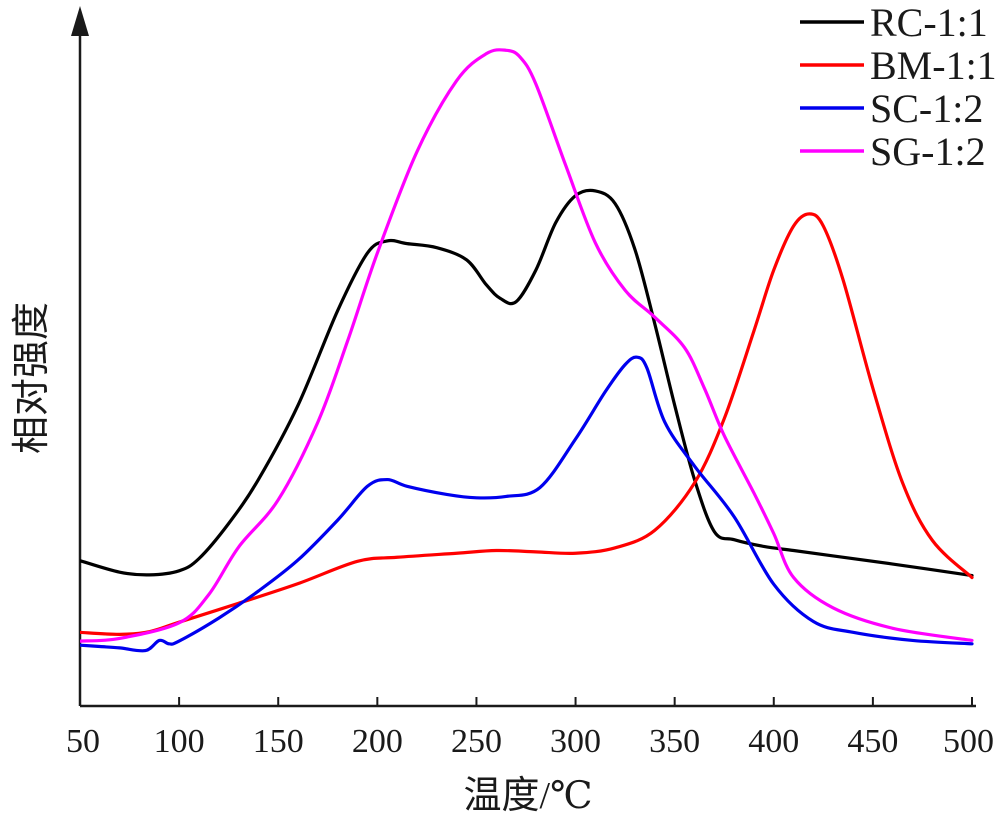 The image size is (1000, 820). I want to click on x-tick-label: 250, so click(476, 741).